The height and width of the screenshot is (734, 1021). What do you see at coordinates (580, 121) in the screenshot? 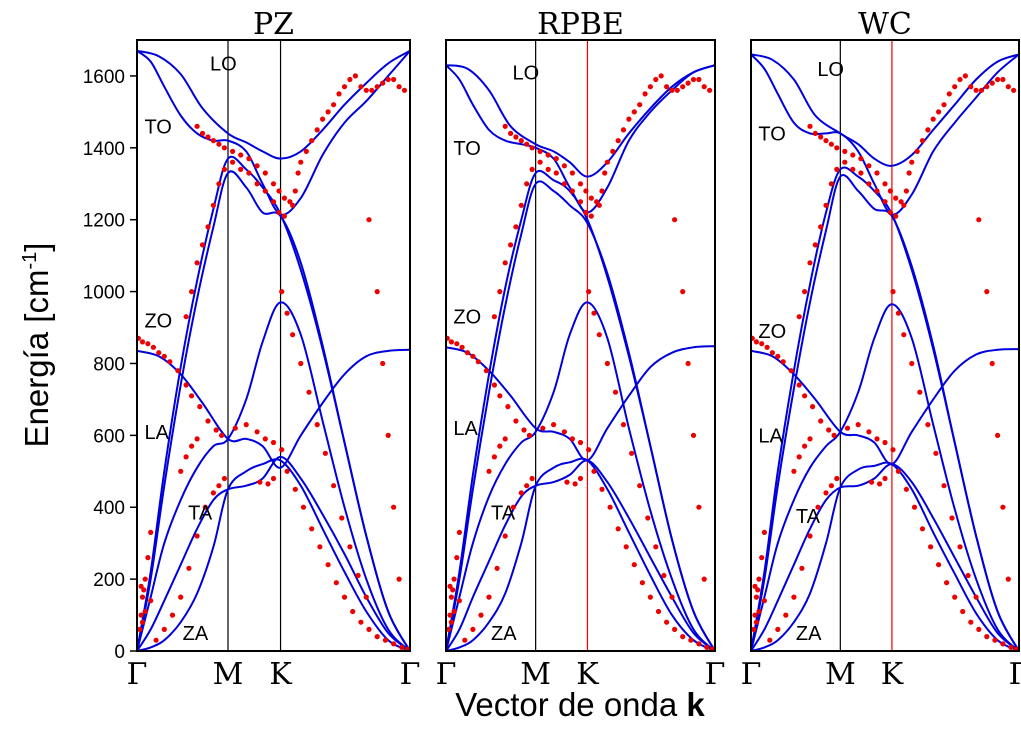
I see `theory-branch-lo` at bounding box center [580, 121].